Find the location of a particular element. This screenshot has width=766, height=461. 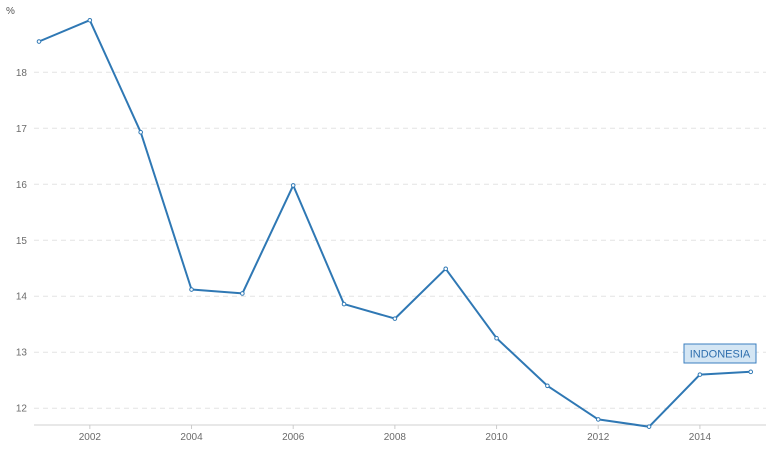

series-legend: INDONESIA is located at coordinates (720, 353).